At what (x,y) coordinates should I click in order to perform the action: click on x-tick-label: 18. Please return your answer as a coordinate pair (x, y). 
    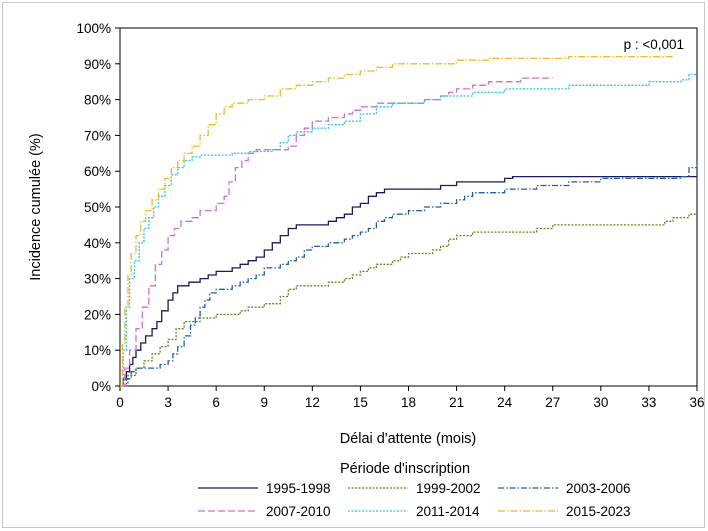
    Looking at the image, I should click on (408, 402).